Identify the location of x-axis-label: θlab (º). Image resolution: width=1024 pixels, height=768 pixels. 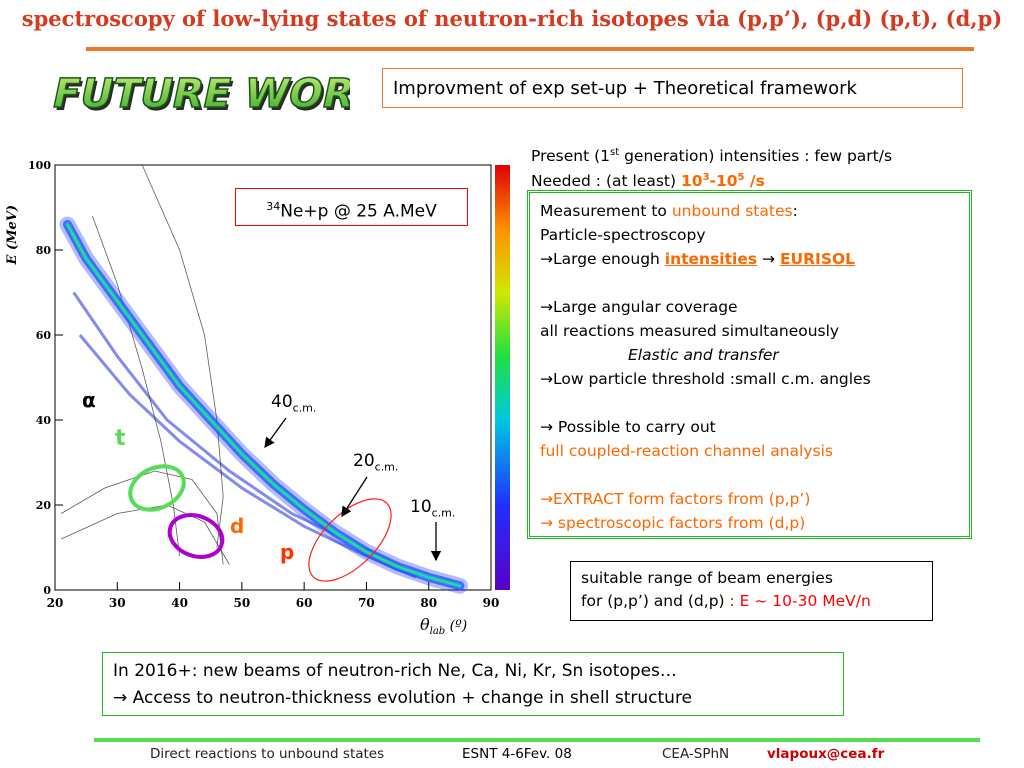
(443, 626).